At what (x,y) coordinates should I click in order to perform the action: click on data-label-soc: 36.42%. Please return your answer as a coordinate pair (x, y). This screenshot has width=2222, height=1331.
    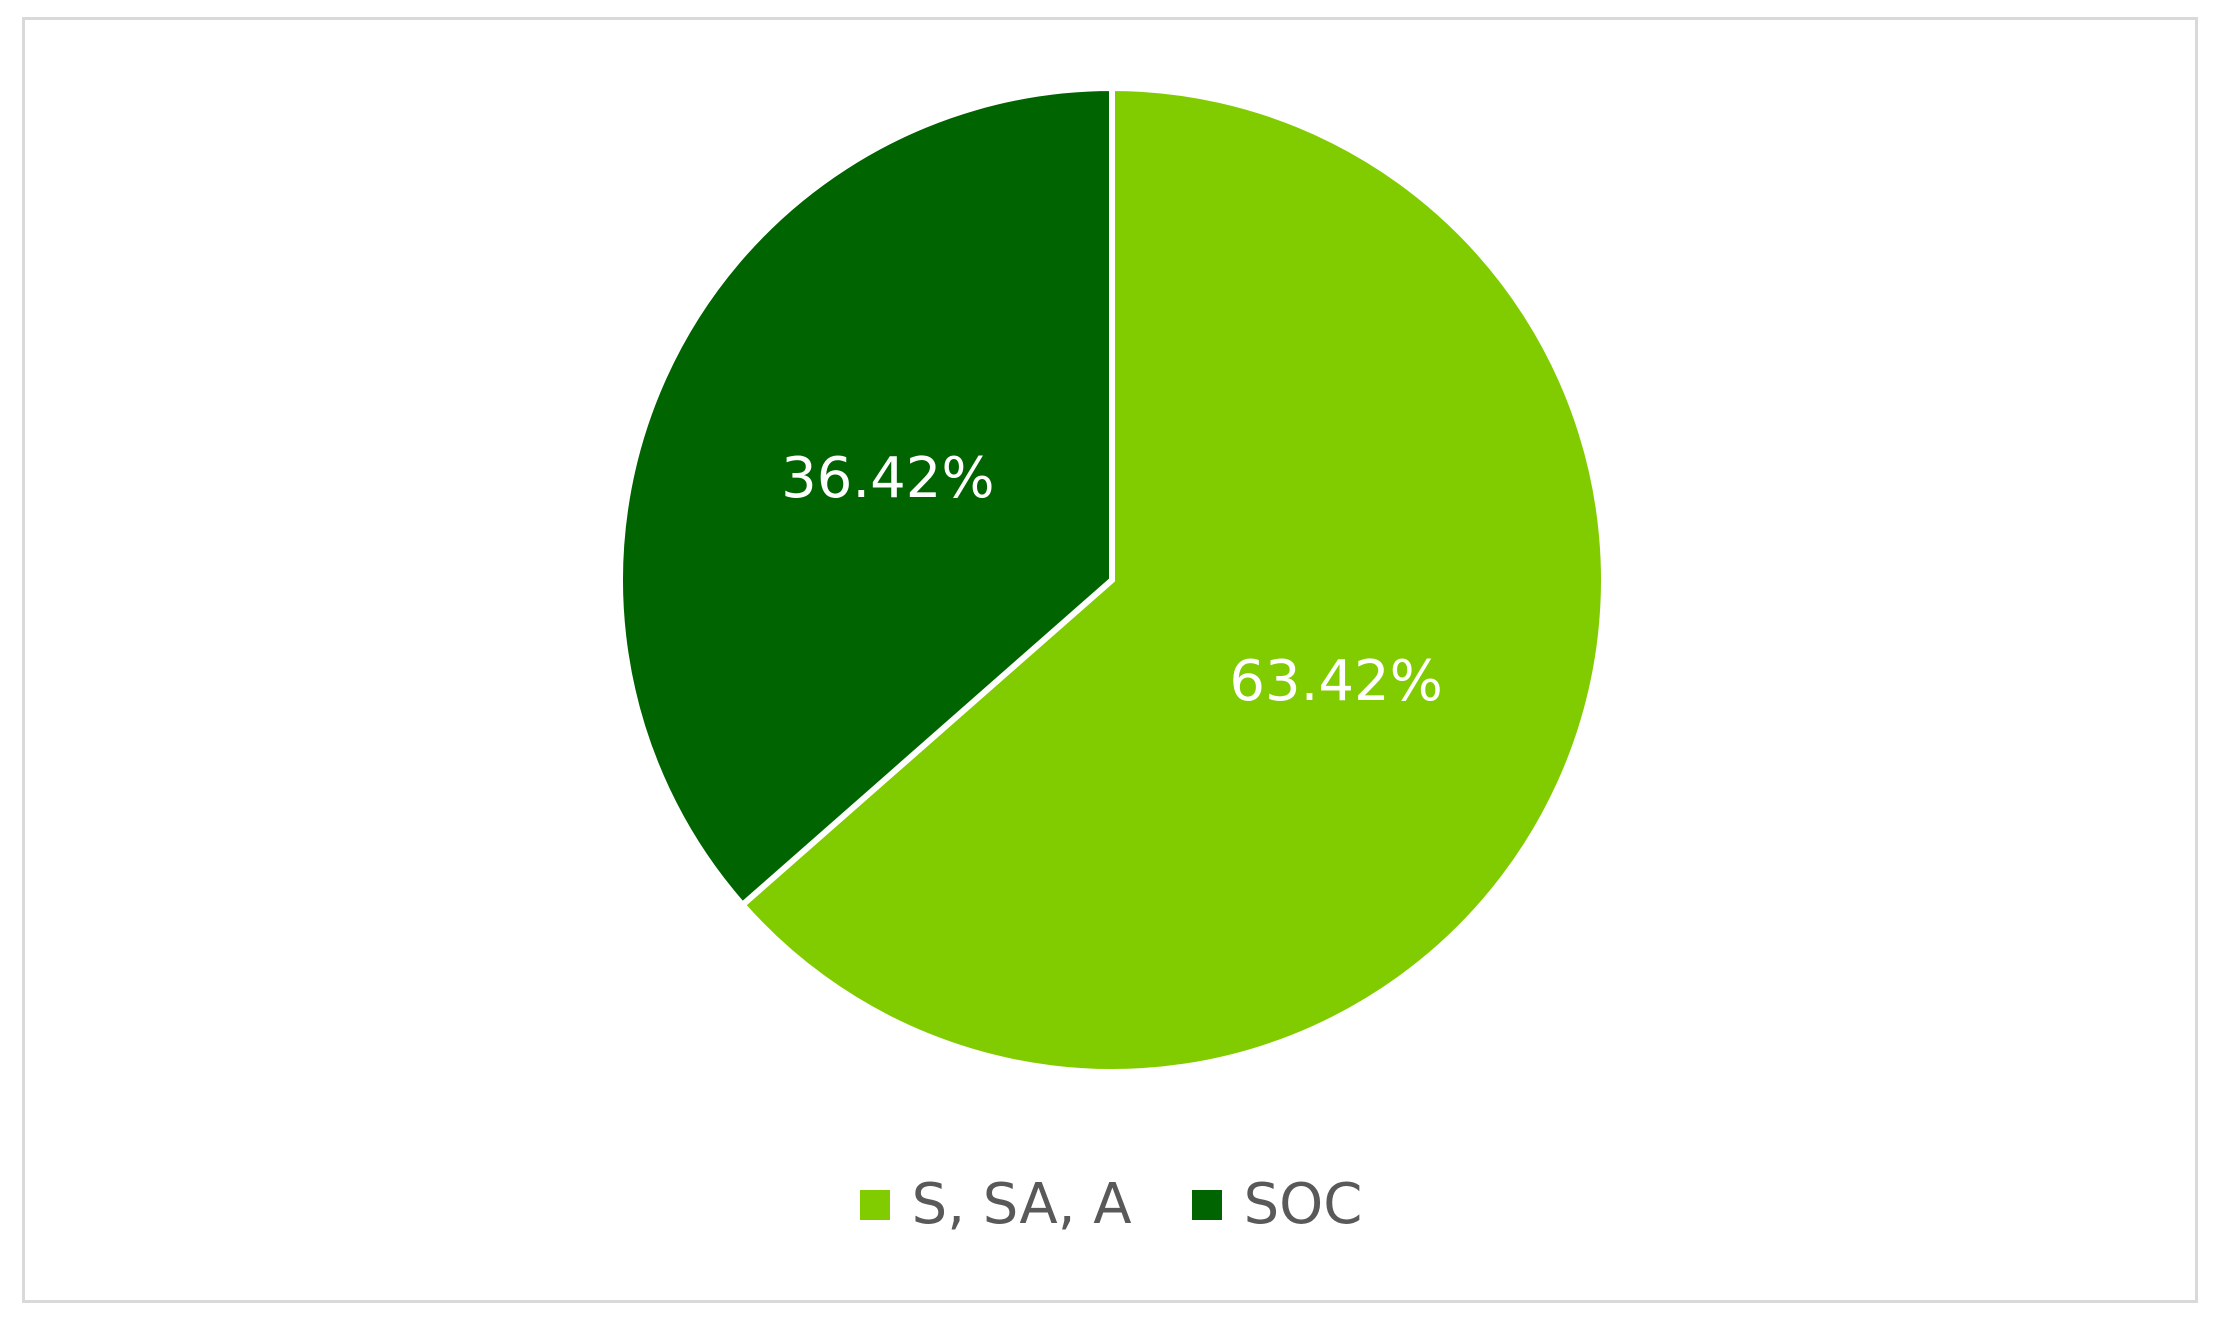
    Looking at the image, I should click on (888, 478).